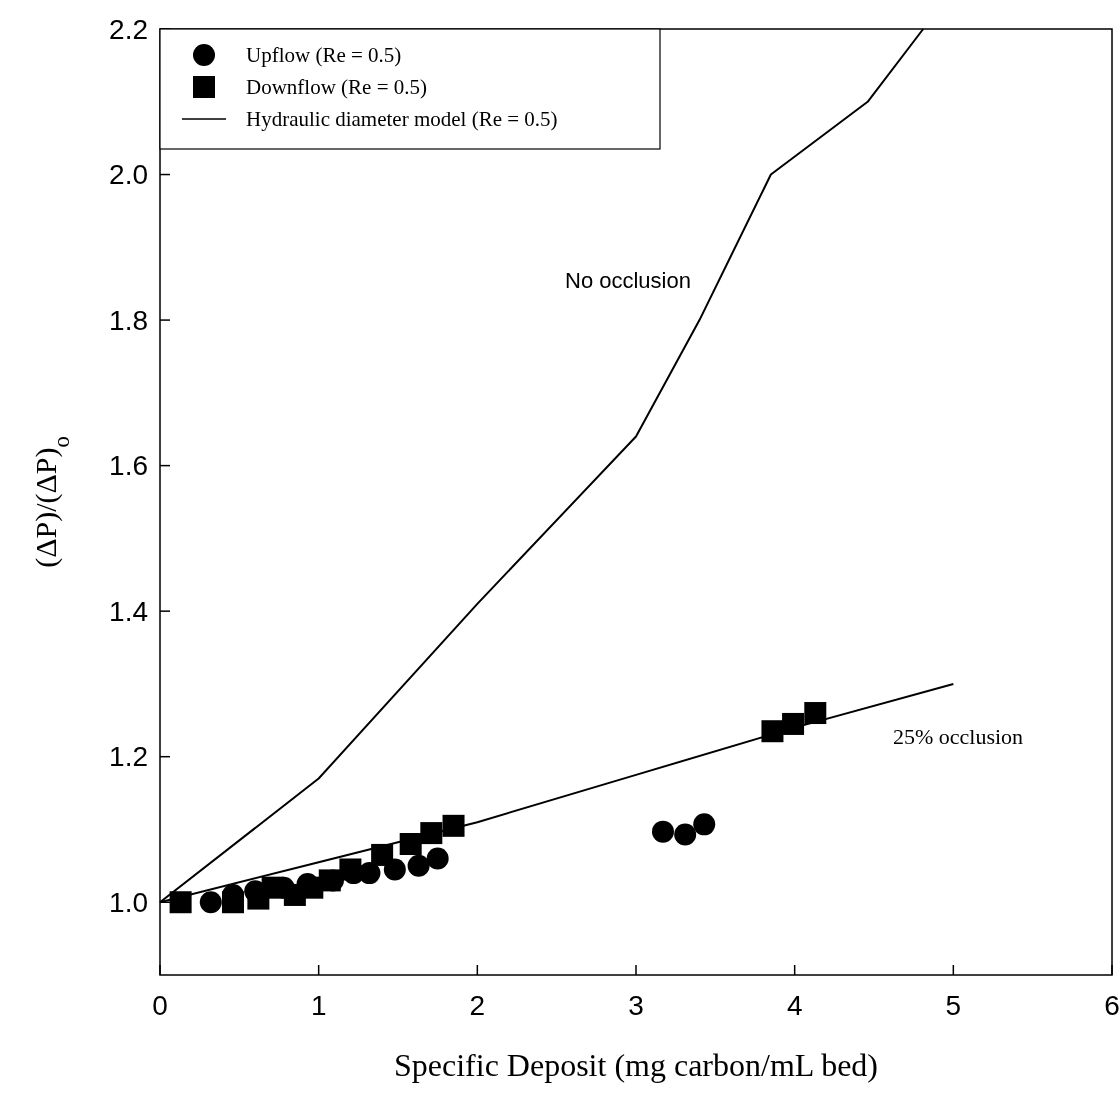 The width and height of the screenshot is (1120, 1096). What do you see at coordinates (318, 1005) in the screenshot?
I see `x-tick-label: 1` at bounding box center [318, 1005].